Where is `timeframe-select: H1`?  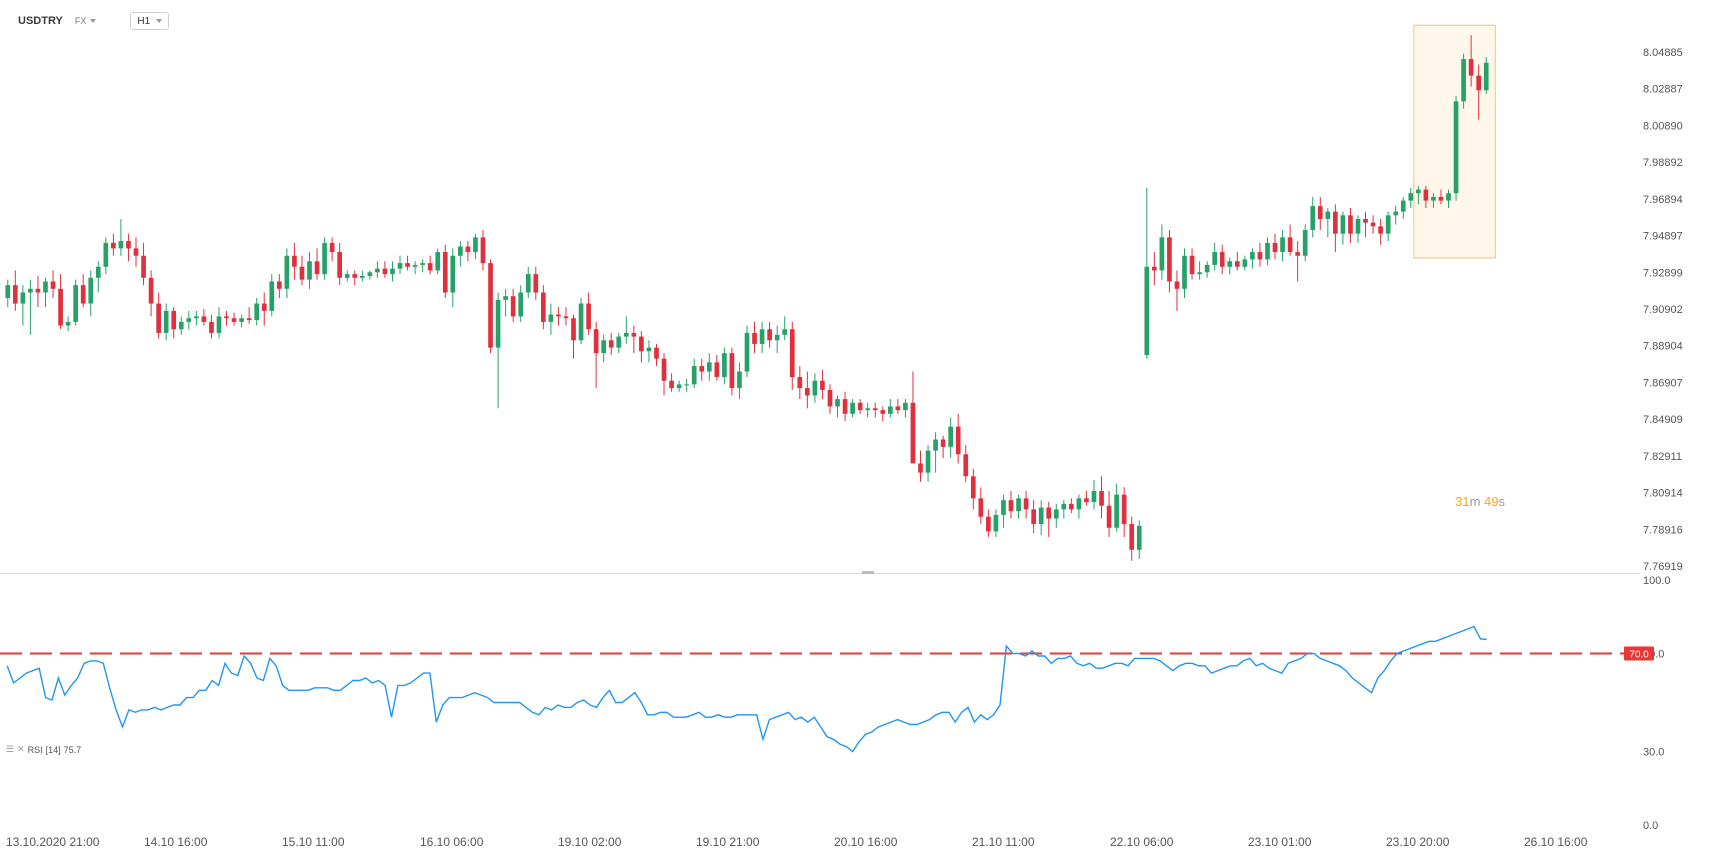 timeframe-select: H1 is located at coordinates (150, 21).